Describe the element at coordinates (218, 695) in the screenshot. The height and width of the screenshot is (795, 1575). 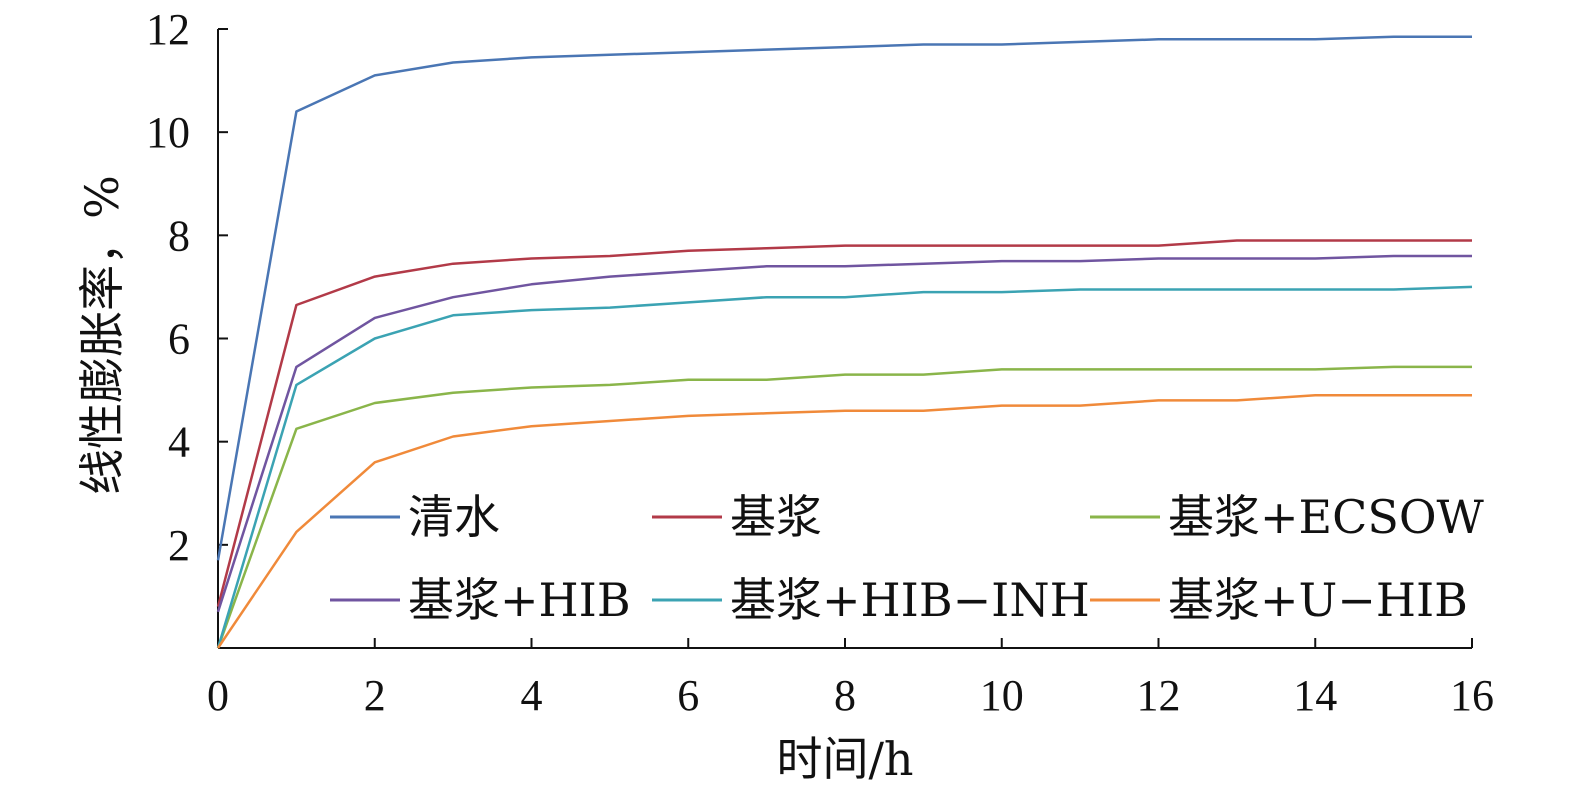
I see `x-tick-label: 0` at that location.